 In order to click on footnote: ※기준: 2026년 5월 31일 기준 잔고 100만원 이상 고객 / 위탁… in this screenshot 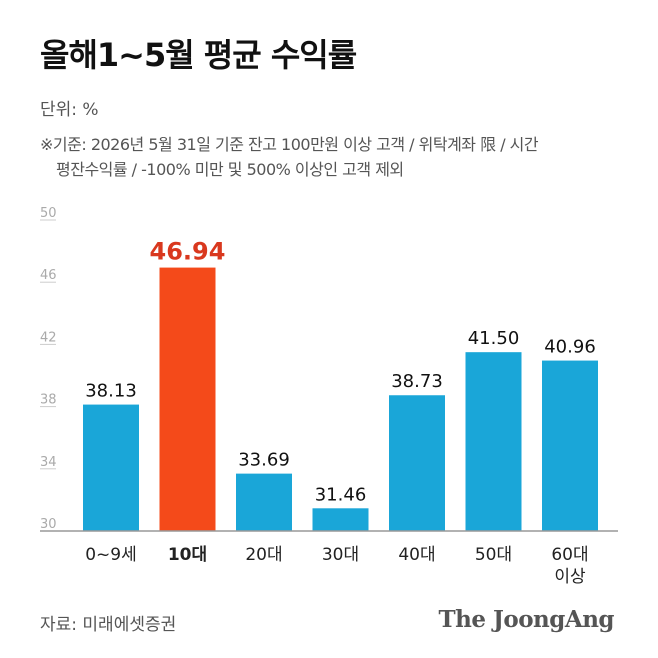, I will do `click(335, 157)`.